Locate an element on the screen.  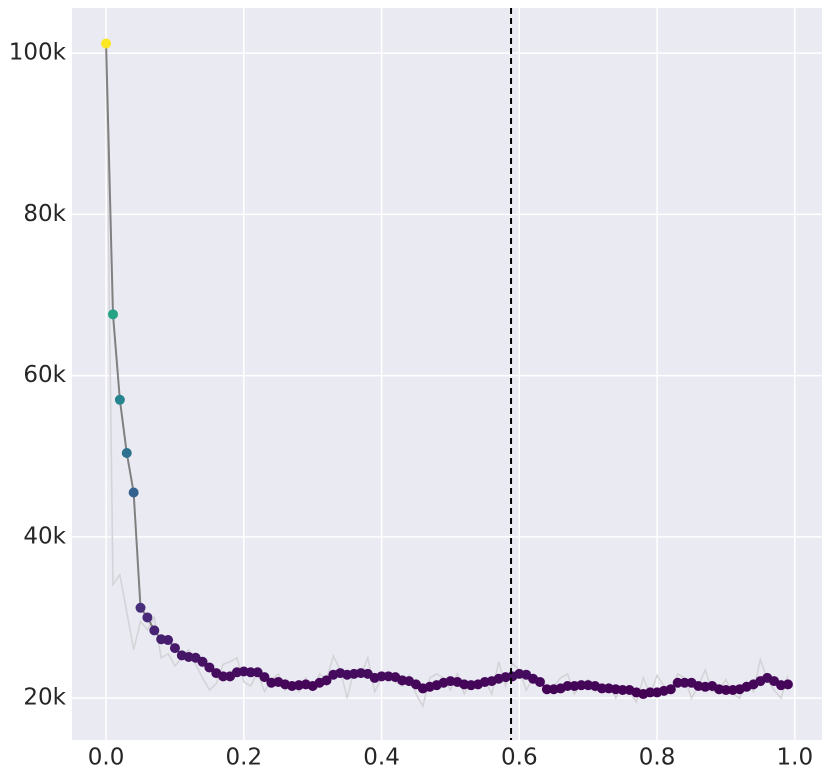
x-tick-label: 1.0 is located at coordinates (795, 758).